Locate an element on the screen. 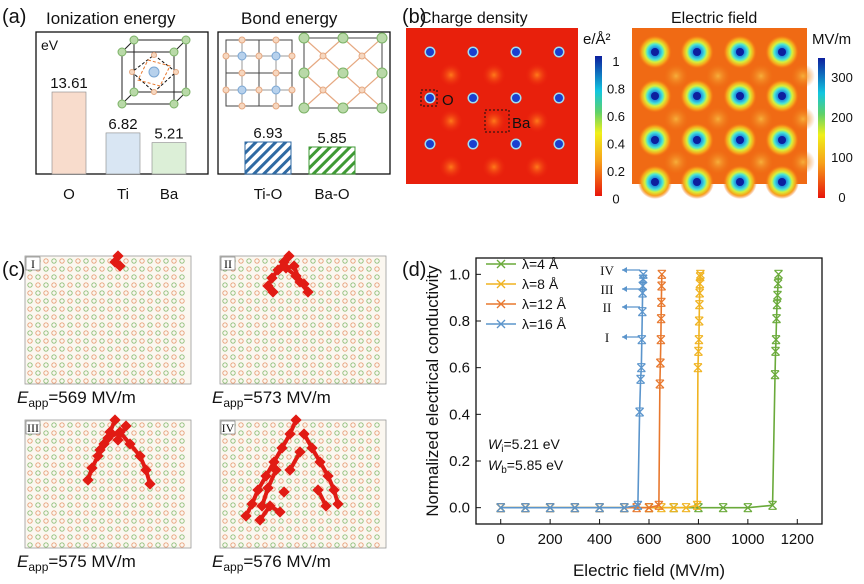 This screenshot has height=584, width=864. lattice-sites is located at coordinates (301, 321).